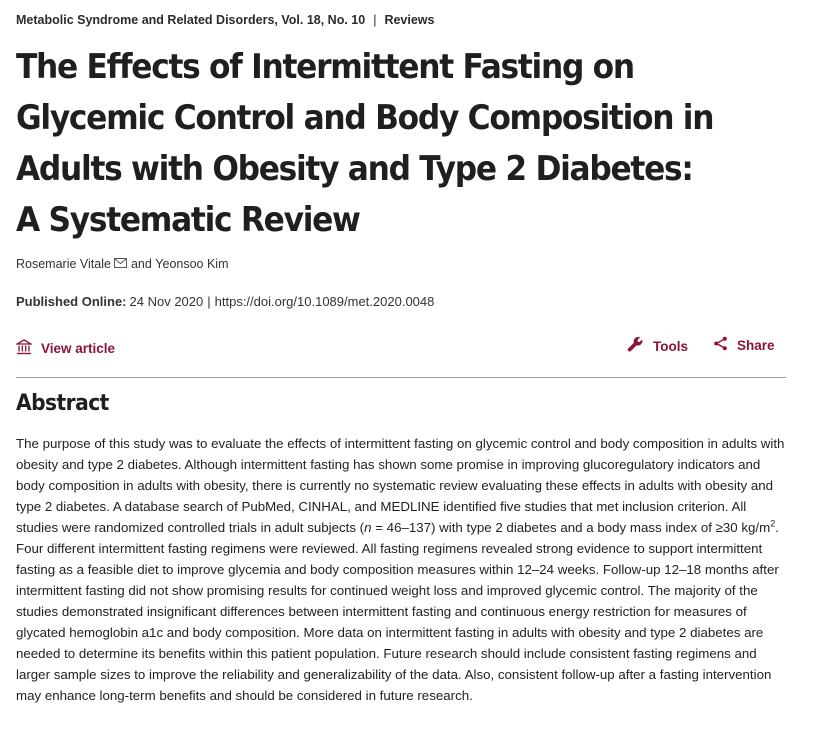  What do you see at coordinates (323, 20) in the screenshot?
I see `journal-volume: Vol. 18, No. 10` at bounding box center [323, 20].